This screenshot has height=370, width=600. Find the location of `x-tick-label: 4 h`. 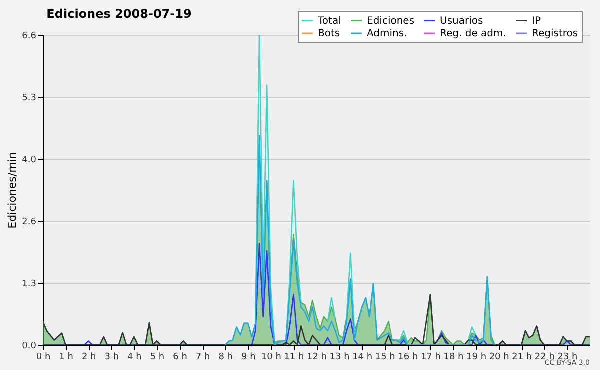

x-tick-label: 4 h is located at coordinates (135, 357).